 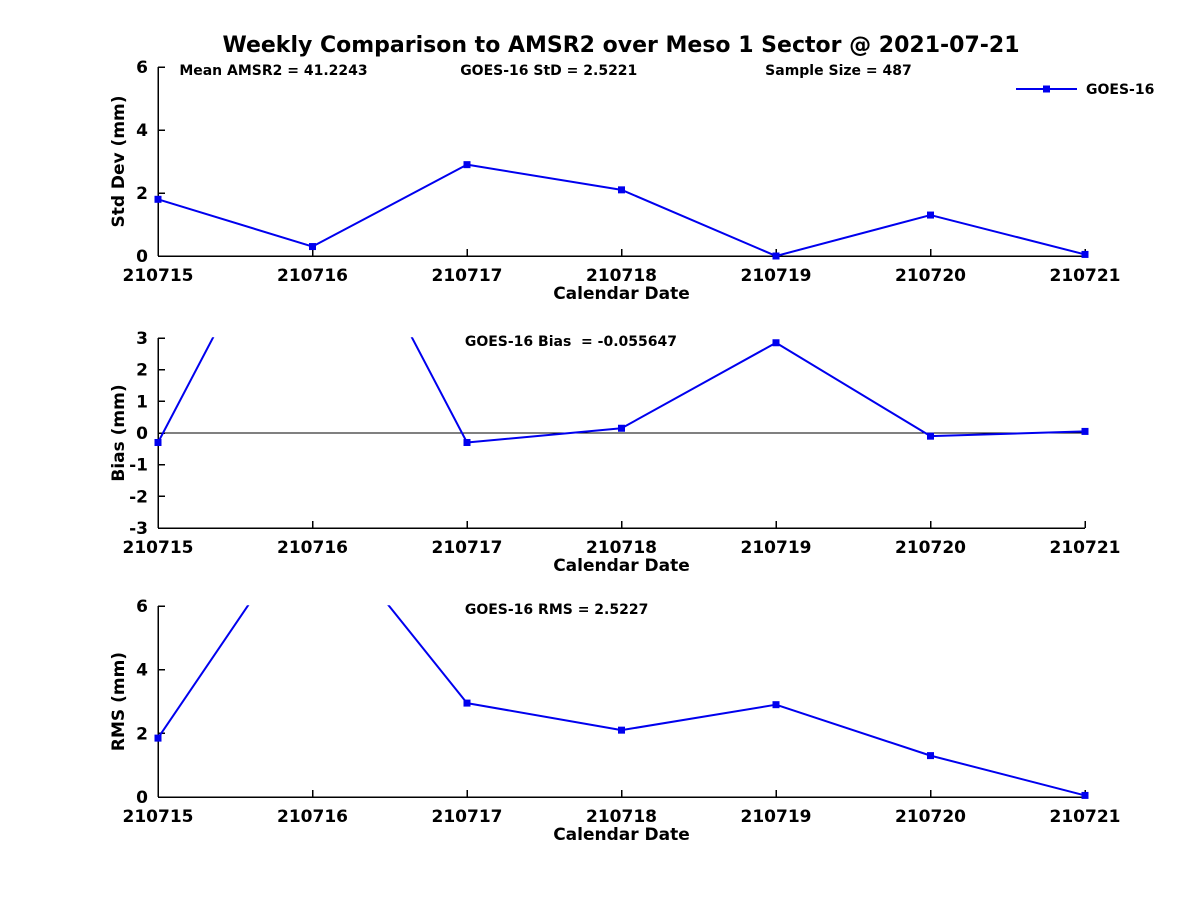 I want to click on std-dev-annotation: Sample Size = 487, so click(x=838, y=71).